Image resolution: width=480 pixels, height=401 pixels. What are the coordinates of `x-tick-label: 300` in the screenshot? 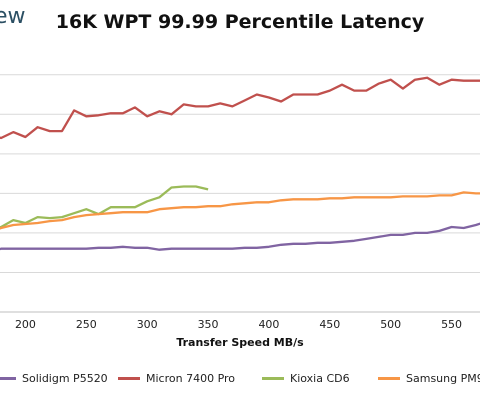 It's located at (147, 324).